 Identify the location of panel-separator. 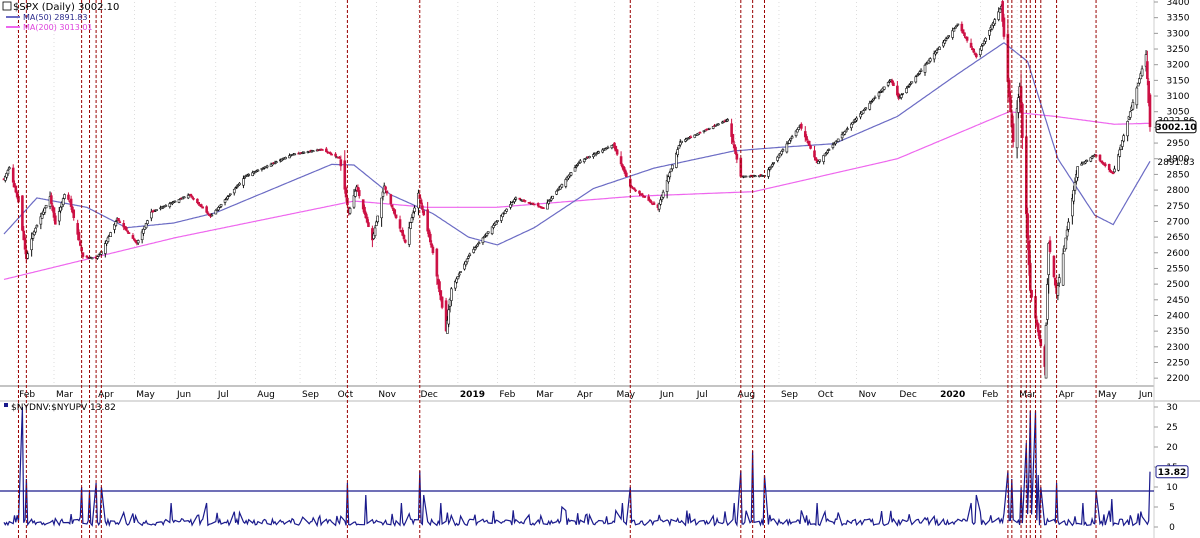
(600, 401).